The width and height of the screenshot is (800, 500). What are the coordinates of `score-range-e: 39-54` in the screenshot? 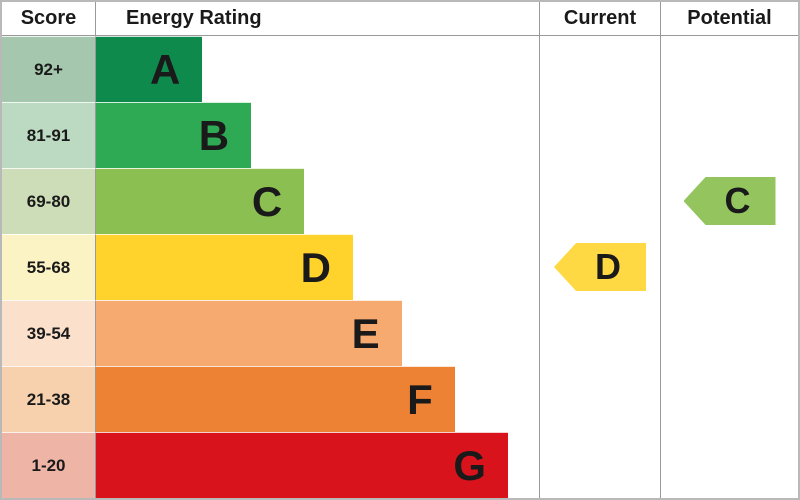 It's located at (49, 333).